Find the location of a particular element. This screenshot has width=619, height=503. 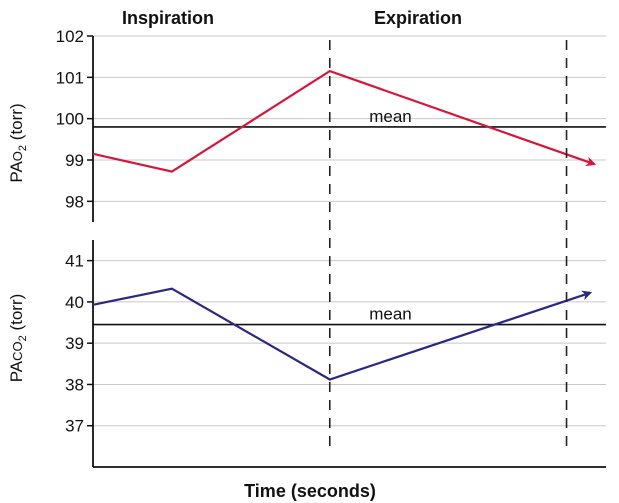

y-title-gas: O is located at coordinates (17, 156).